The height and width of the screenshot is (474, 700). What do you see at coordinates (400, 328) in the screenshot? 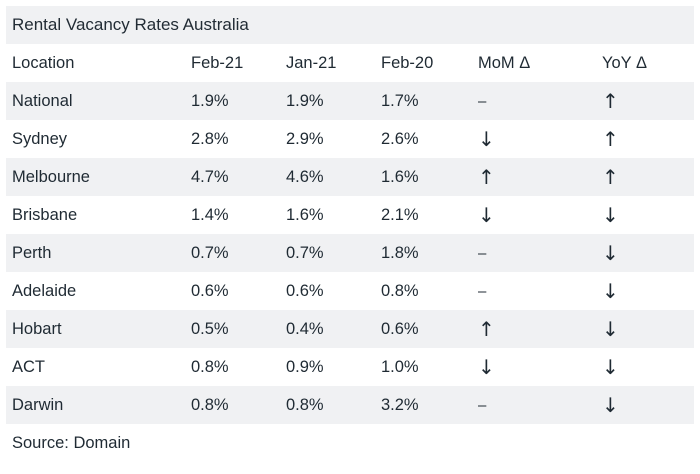
I see `feb20-cell: 0.6%` at bounding box center [400, 328].